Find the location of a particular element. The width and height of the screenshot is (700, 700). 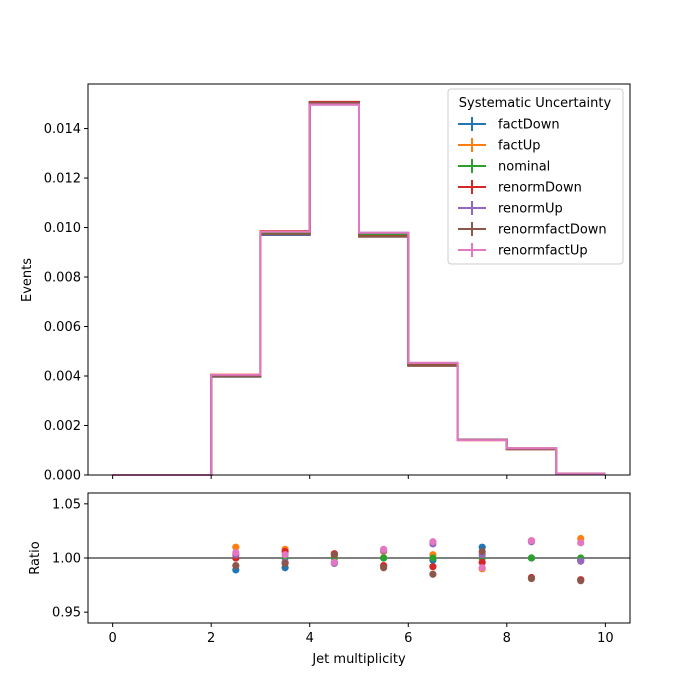

x-tick-label: 0 is located at coordinates (112, 638).